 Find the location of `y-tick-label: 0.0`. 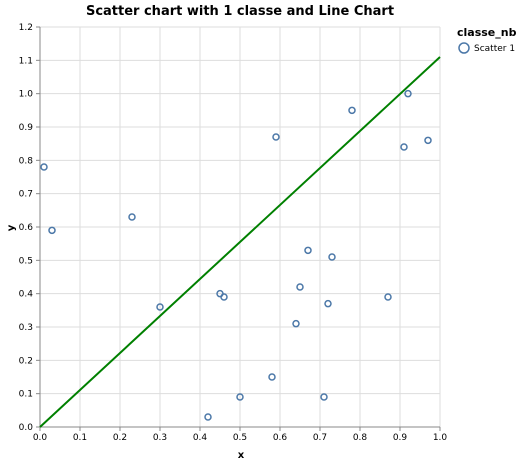

y-tick-label: 0.0 is located at coordinates (26, 428).